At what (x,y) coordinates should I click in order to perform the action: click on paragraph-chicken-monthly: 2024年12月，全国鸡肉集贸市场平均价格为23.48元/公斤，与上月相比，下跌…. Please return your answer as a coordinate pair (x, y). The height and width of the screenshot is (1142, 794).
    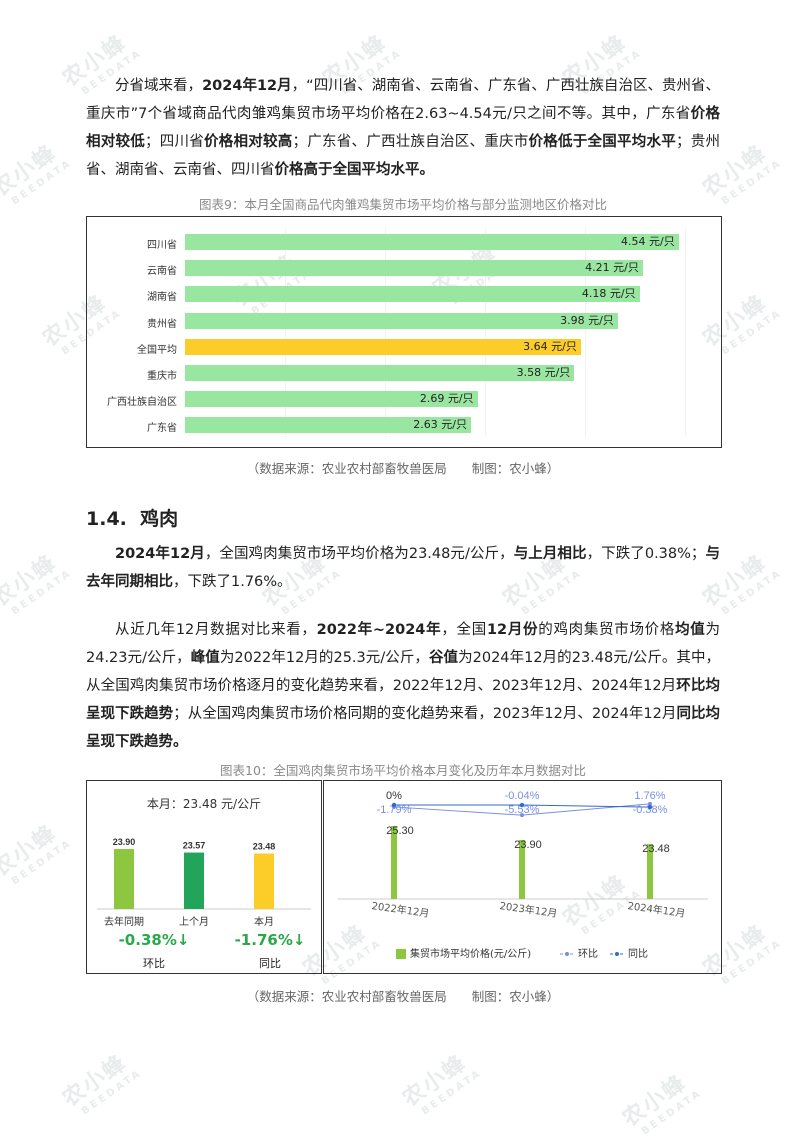
    Looking at the image, I should click on (403, 568).